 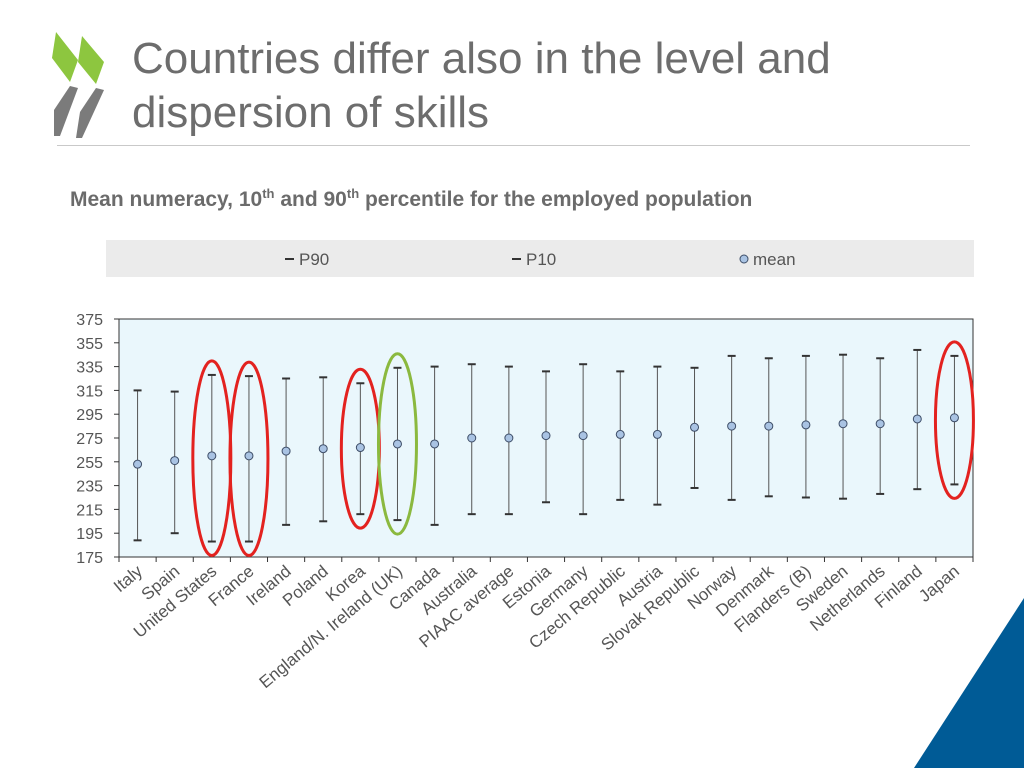 I want to click on logo-chevron-gray-left, so click(x=66, y=111).